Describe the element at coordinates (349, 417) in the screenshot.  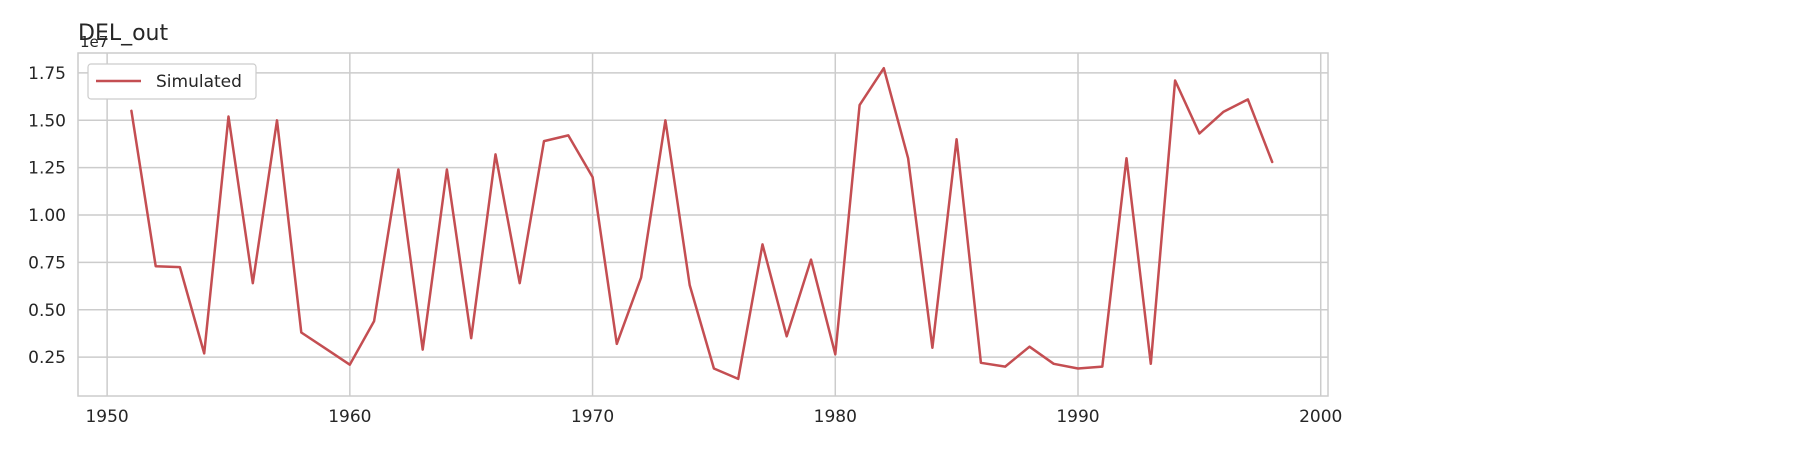
I see `x-tick-label: 1960` at that location.